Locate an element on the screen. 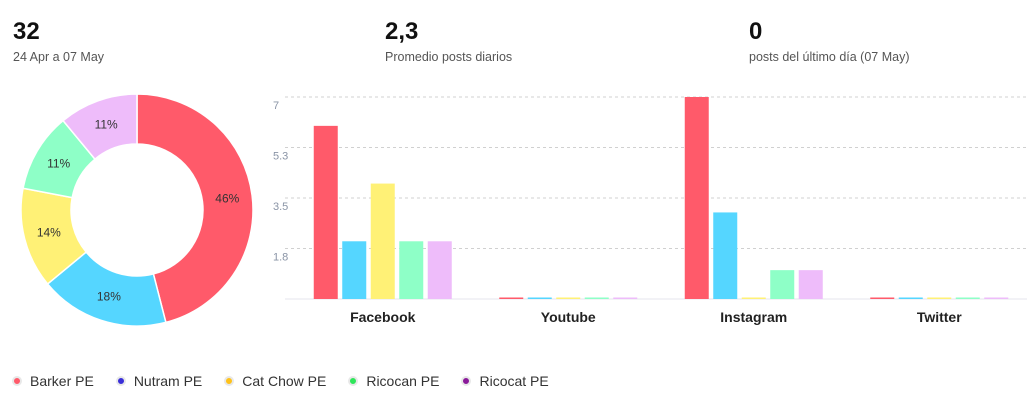 Image resolution: width=1029 pixels, height=407 pixels. stat-label: Promedio posts diarios is located at coordinates (449, 57).